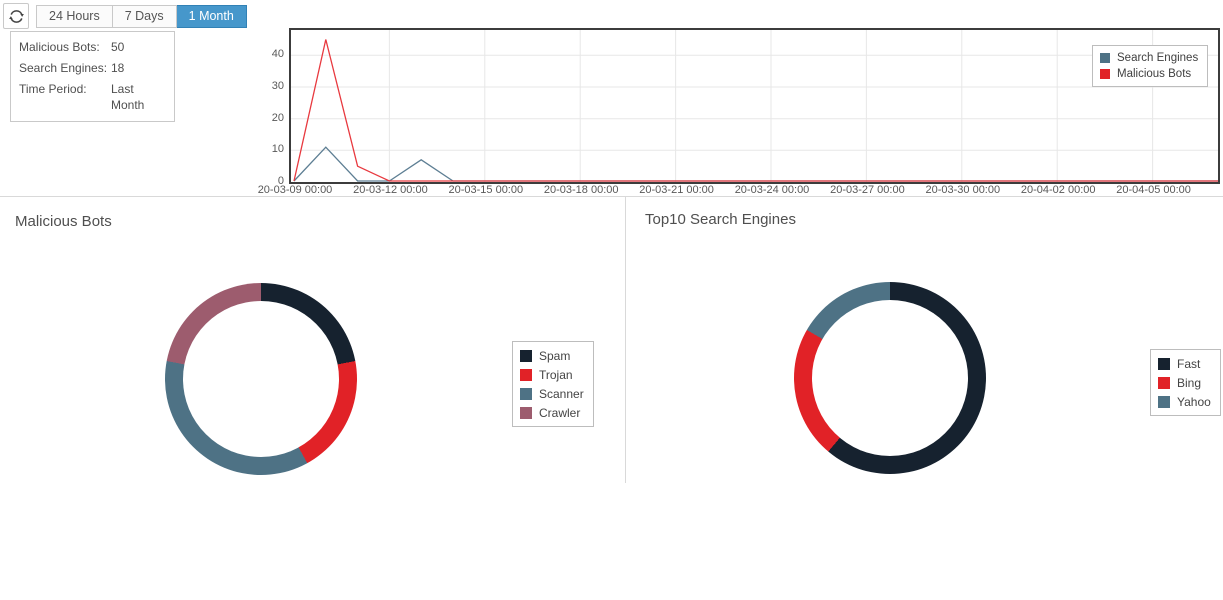  Describe the element at coordinates (63, 221) in the screenshot. I see `malicious-bots-panel-title: Malicious Bots` at that location.